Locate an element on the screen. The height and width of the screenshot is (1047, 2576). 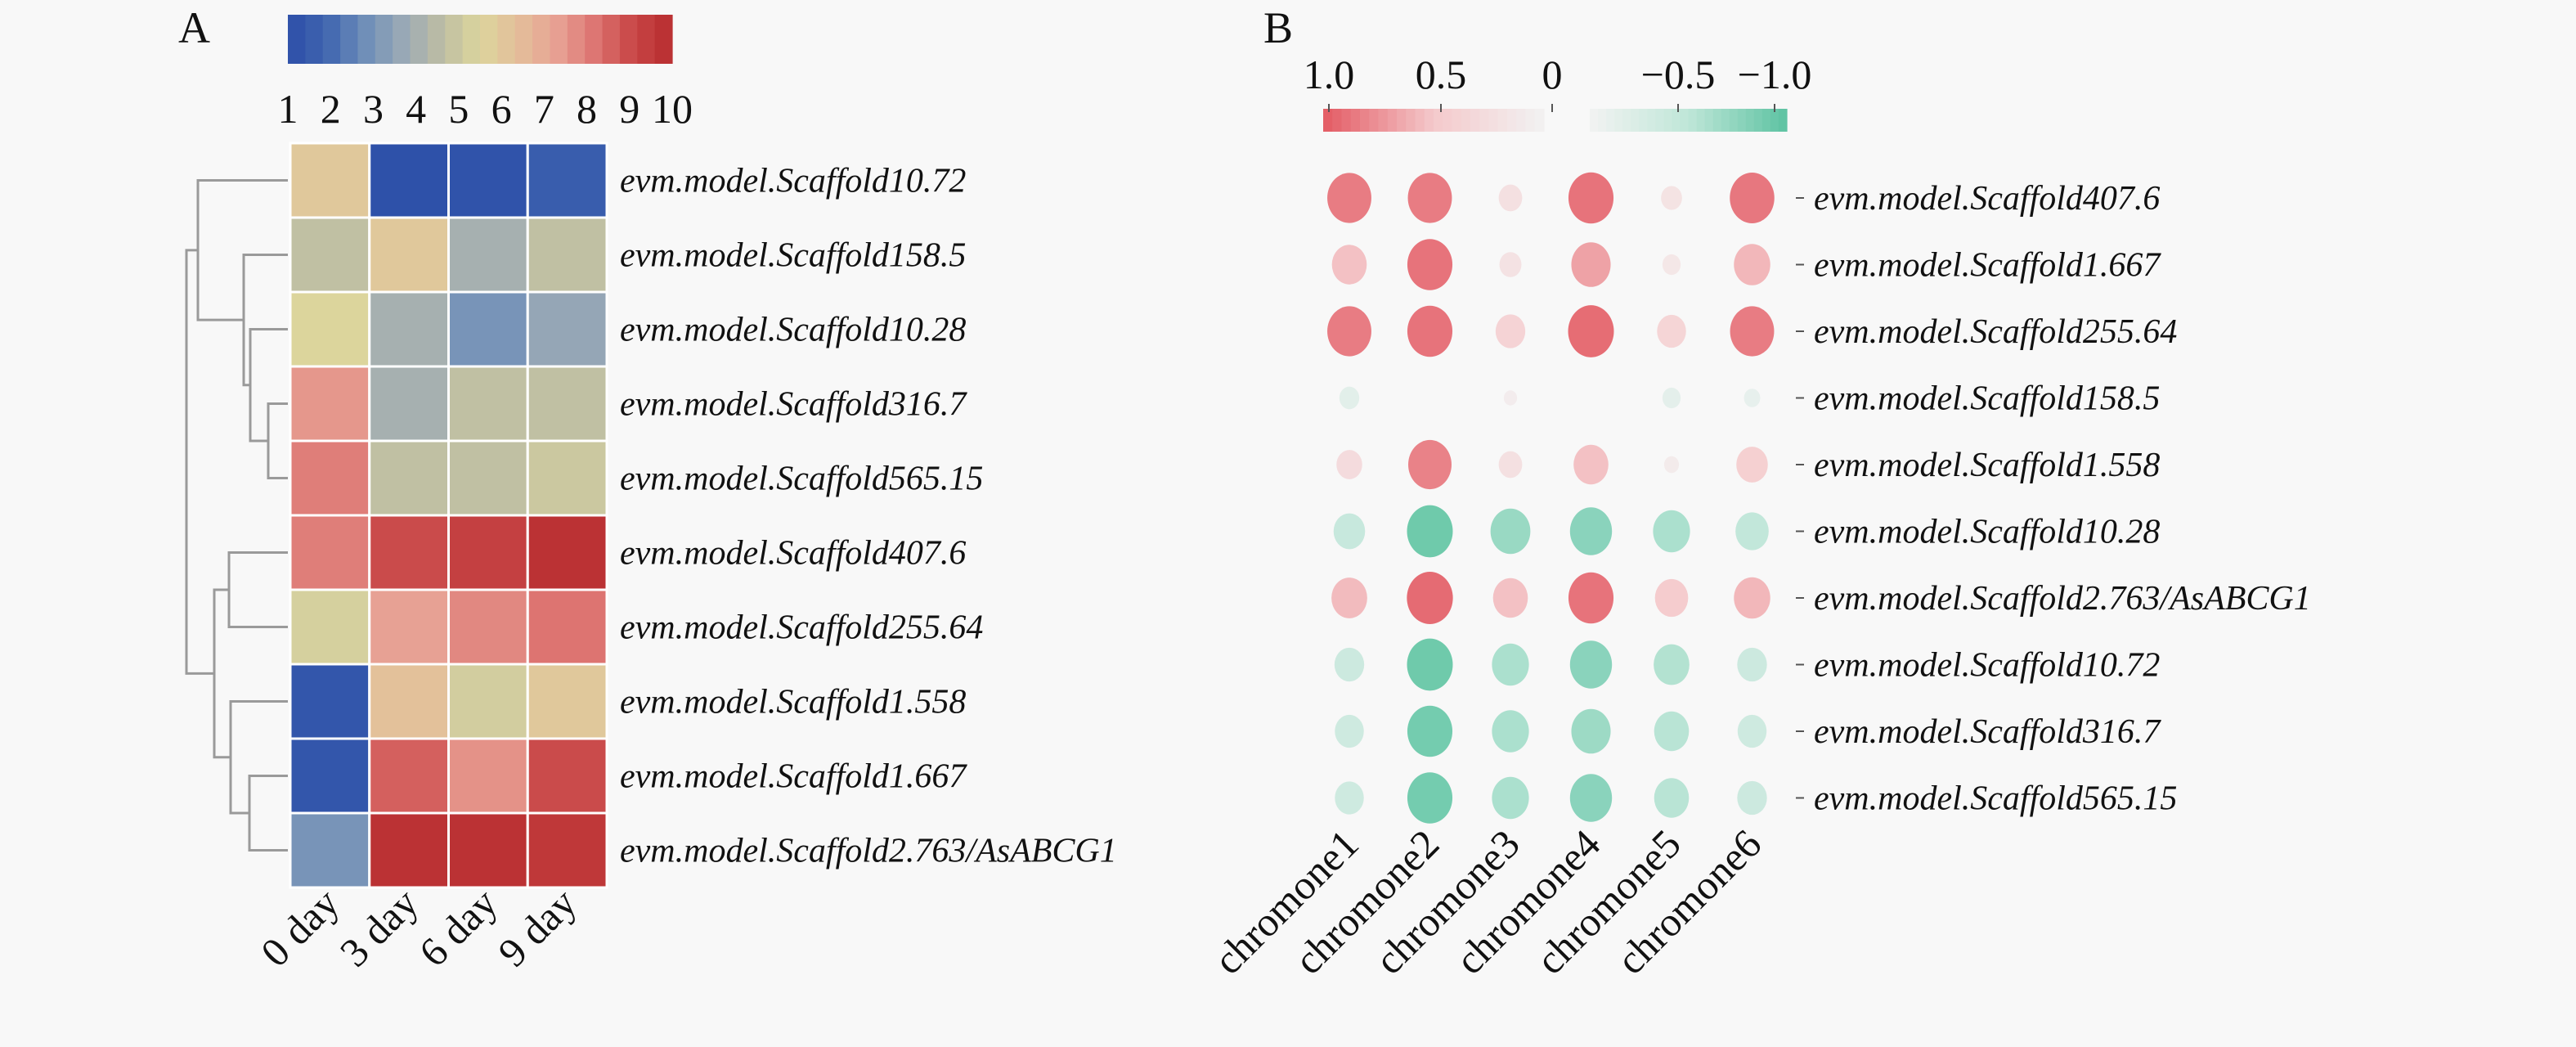
panel-label-b: B is located at coordinates (1278, 27).